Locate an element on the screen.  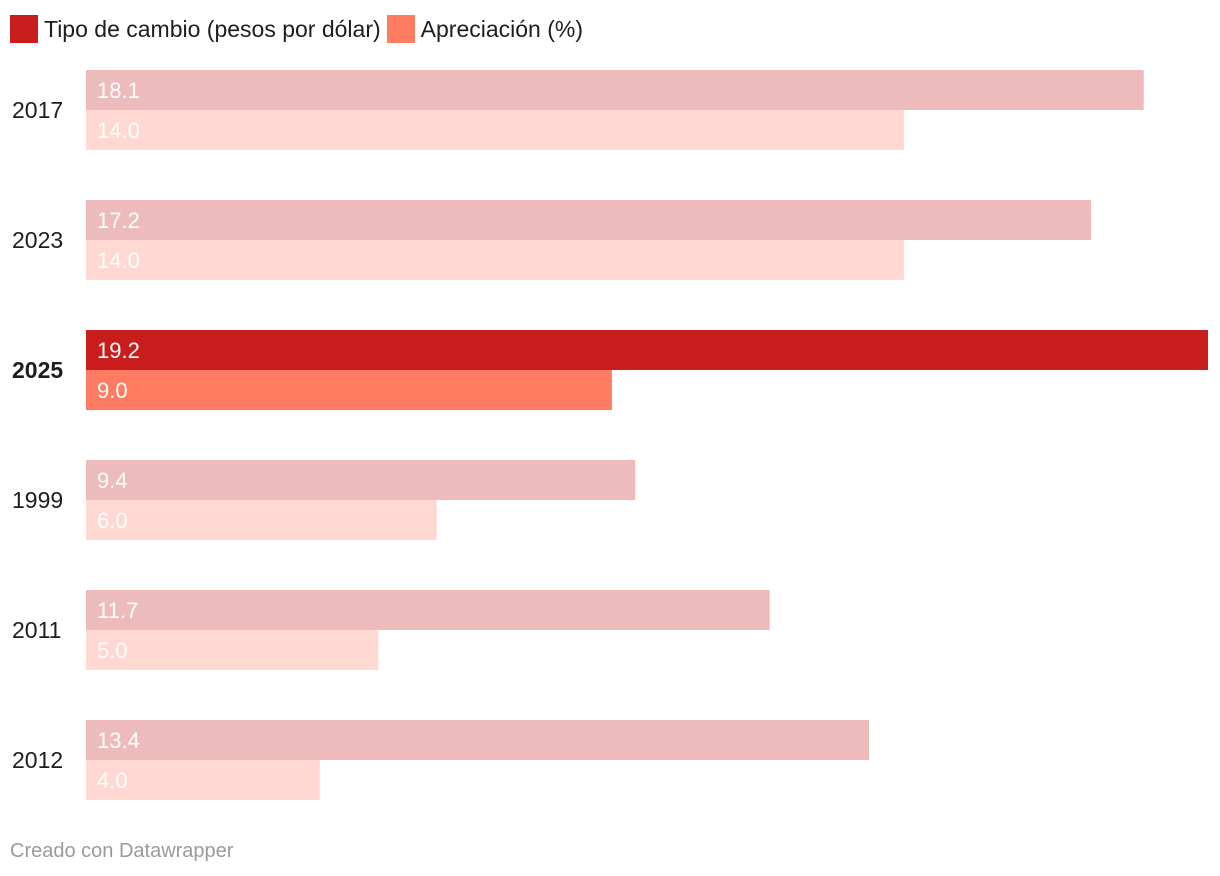
category-label-2012: 2012 is located at coordinates (37, 760).